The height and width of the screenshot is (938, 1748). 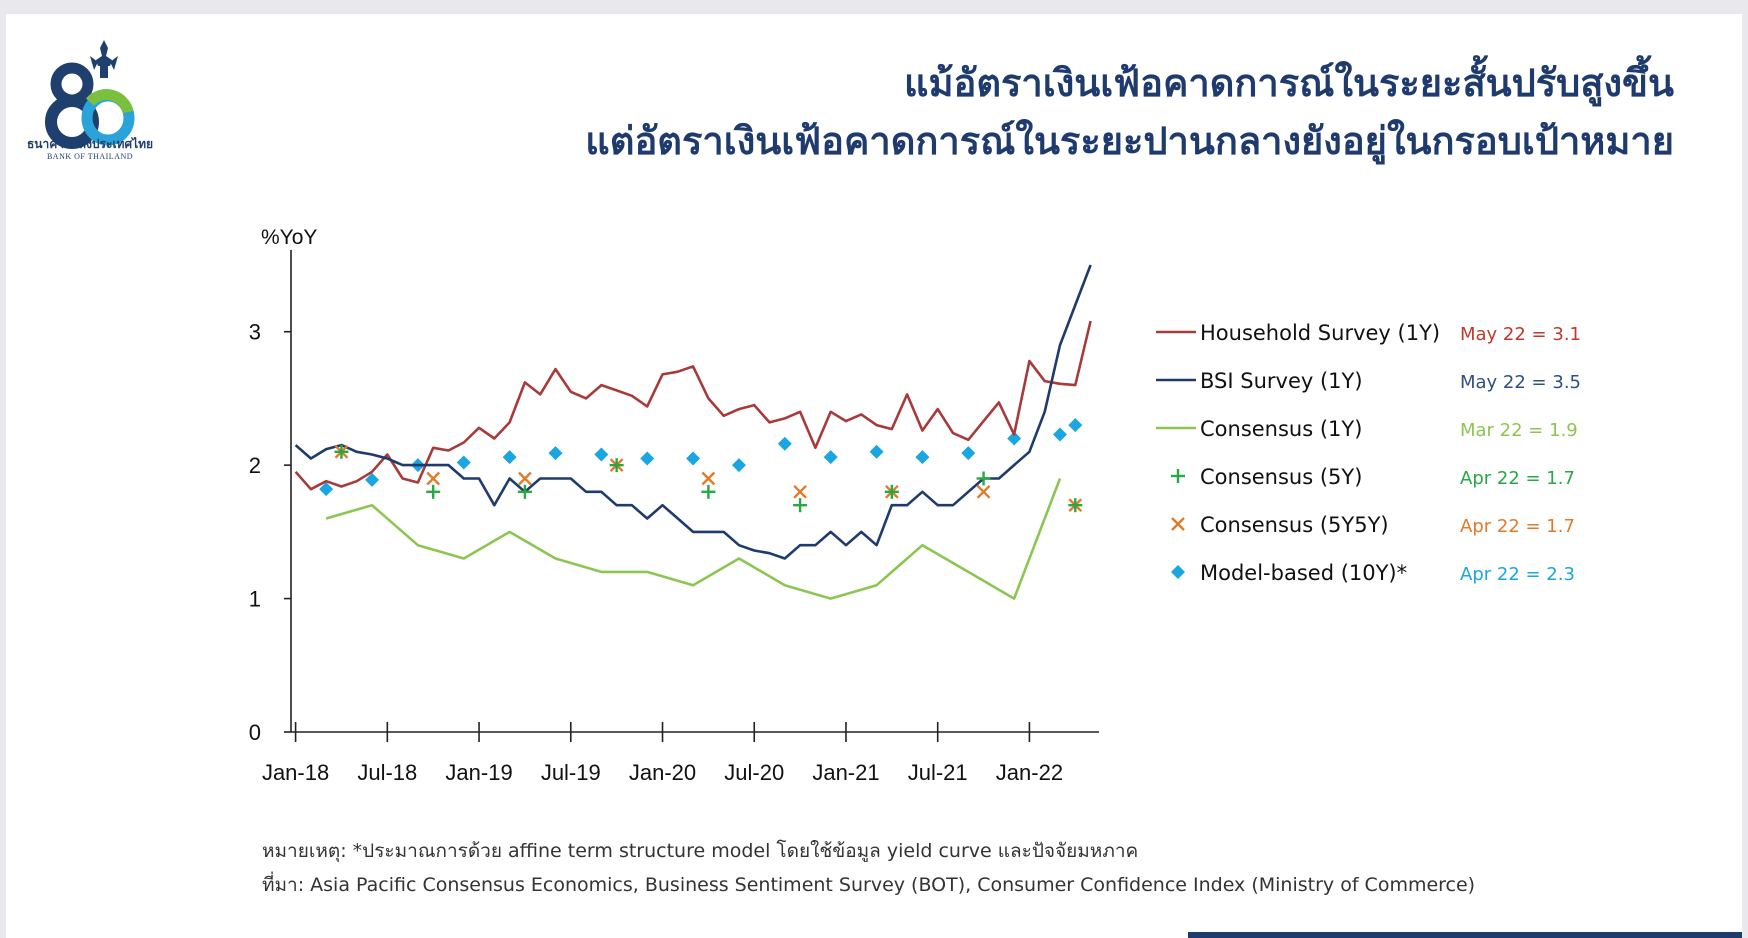 What do you see at coordinates (255, 599) in the screenshot?
I see `y-tick-label: 1` at bounding box center [255, 599].